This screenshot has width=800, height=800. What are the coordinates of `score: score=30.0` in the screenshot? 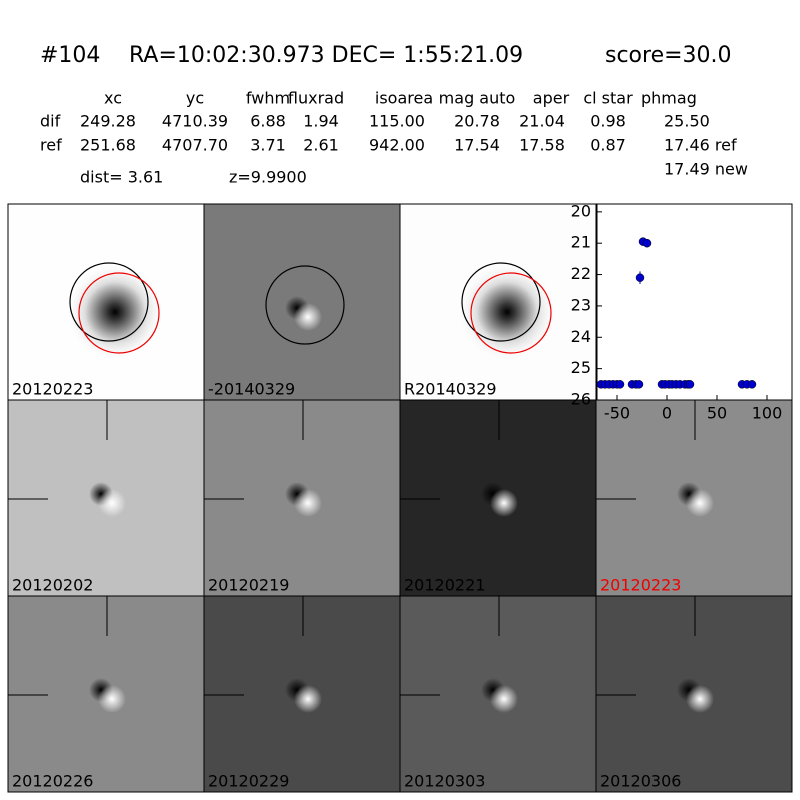 It's located at (668, 55).